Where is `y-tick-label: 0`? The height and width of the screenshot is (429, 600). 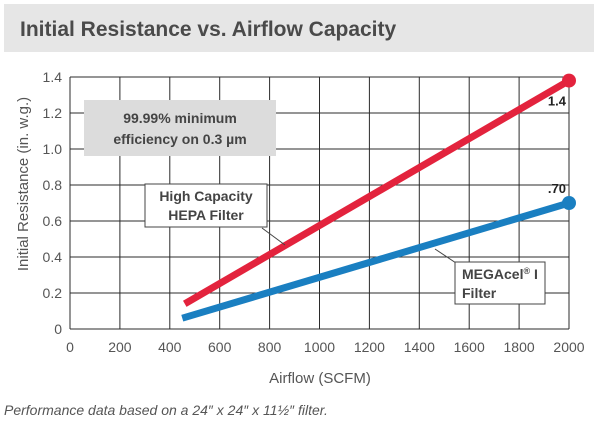
y-tick-label: 0 is located at coordinates (58, 329).